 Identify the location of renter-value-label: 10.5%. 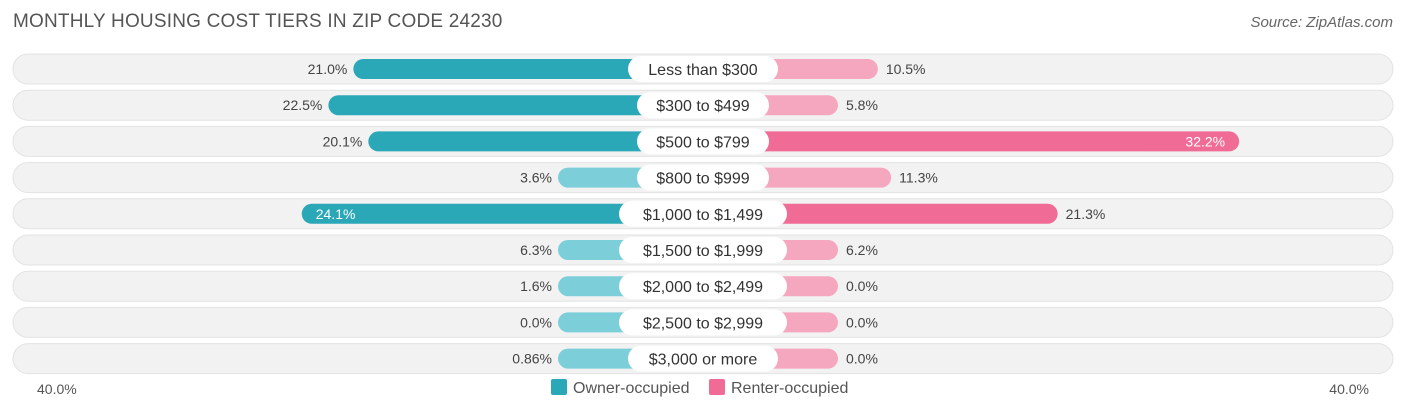
(906, 69).